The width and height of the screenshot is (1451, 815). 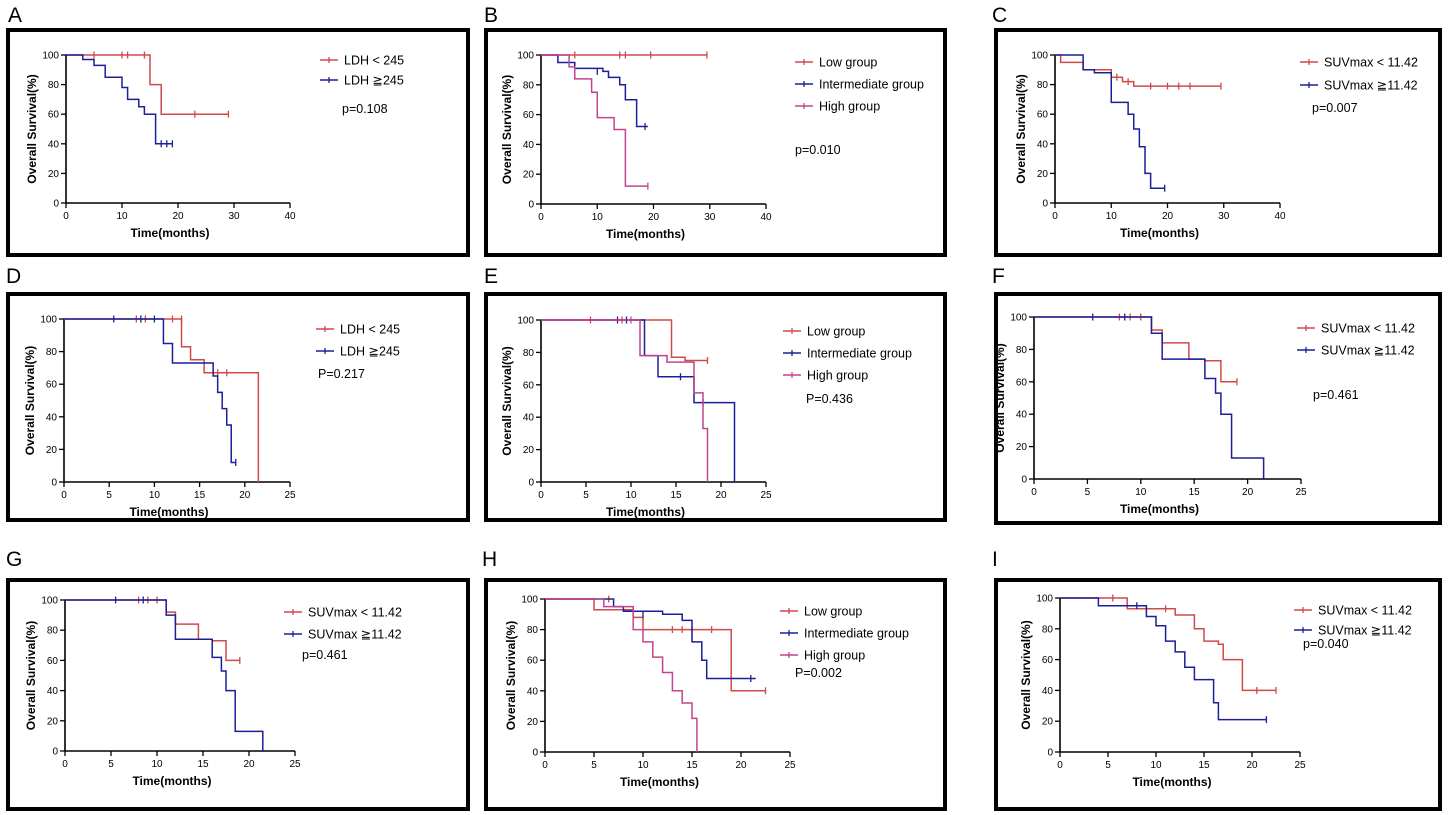 I want to click on legend-entry: LDH < 245, so click(x=362, y=61).